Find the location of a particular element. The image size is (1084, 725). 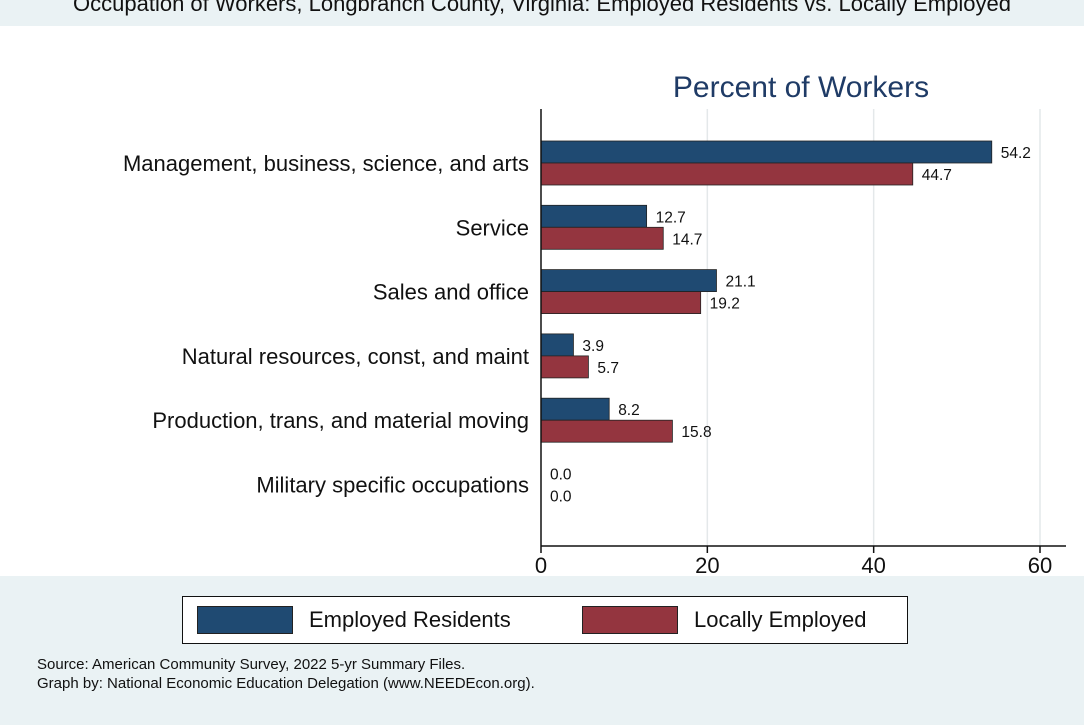

data-label: 44.7 is located at coordinates (937, 175).